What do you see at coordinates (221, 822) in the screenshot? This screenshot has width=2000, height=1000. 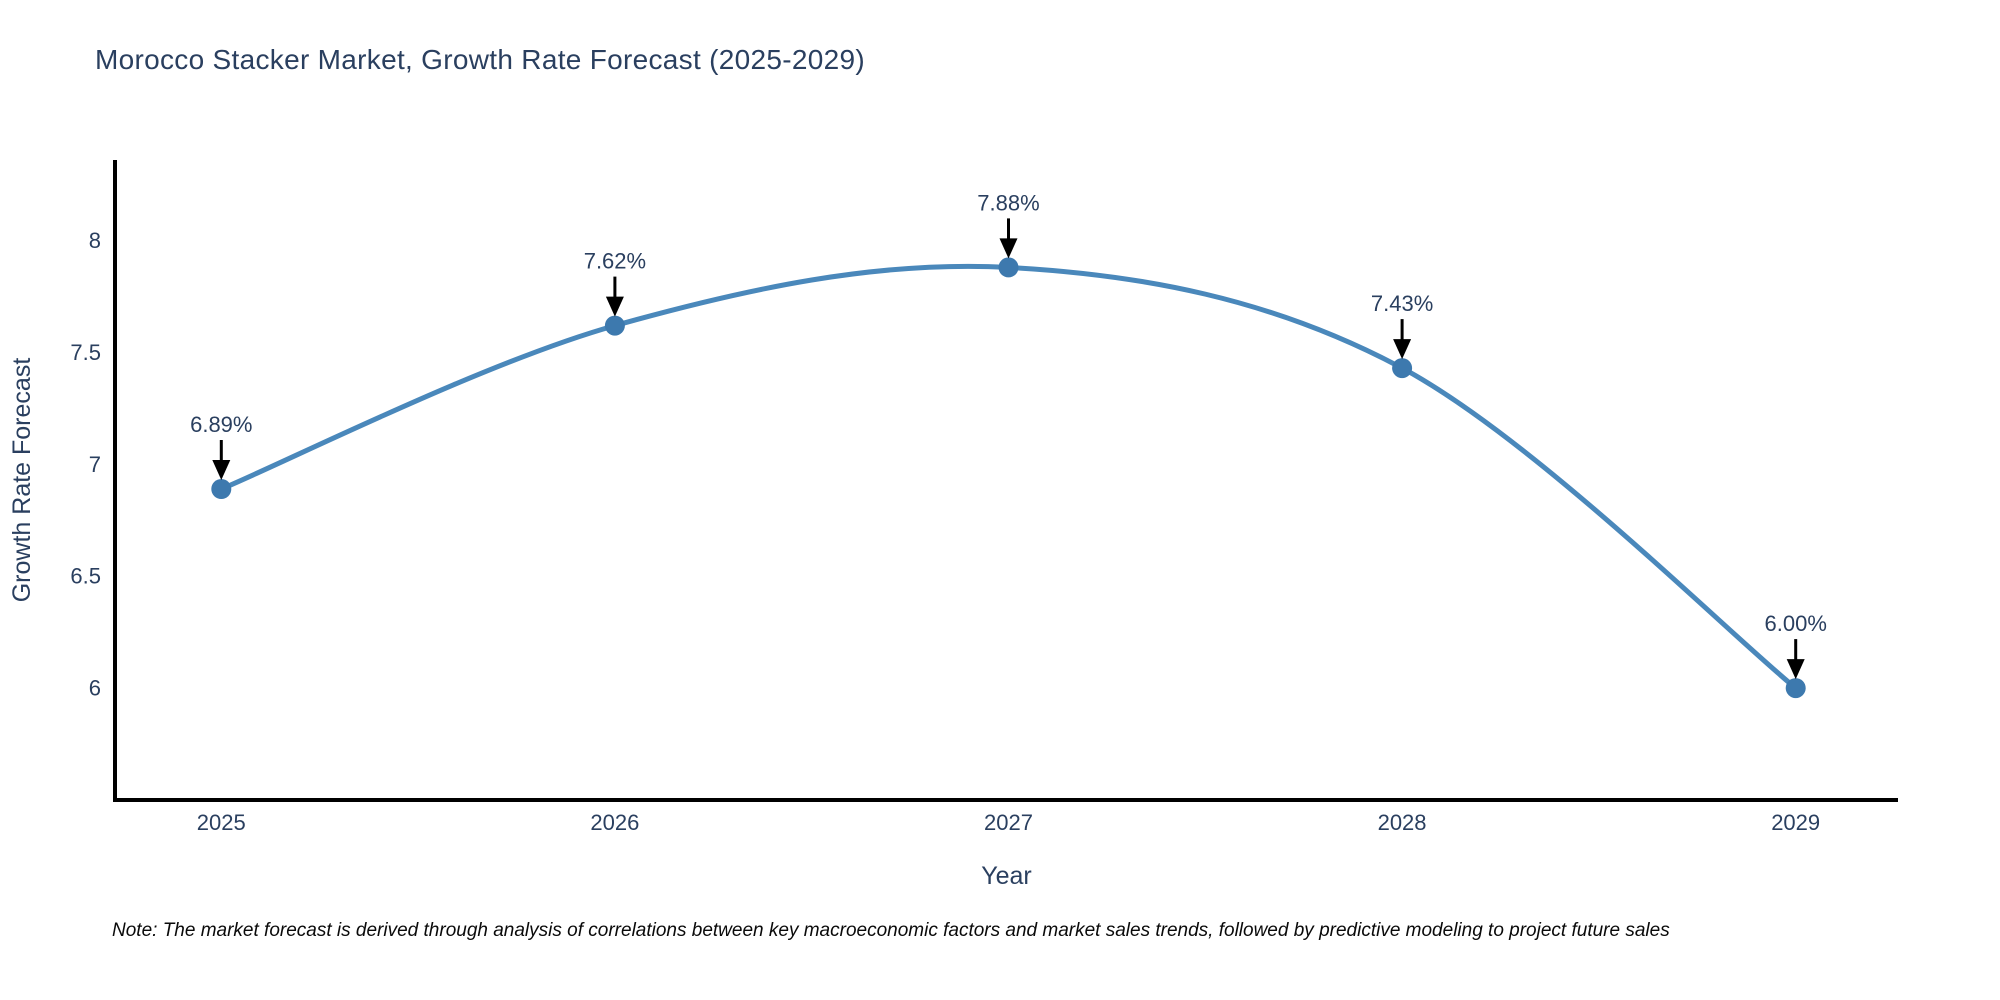 I see `x-tick-label: 2025` at bounding box center [221, 822].